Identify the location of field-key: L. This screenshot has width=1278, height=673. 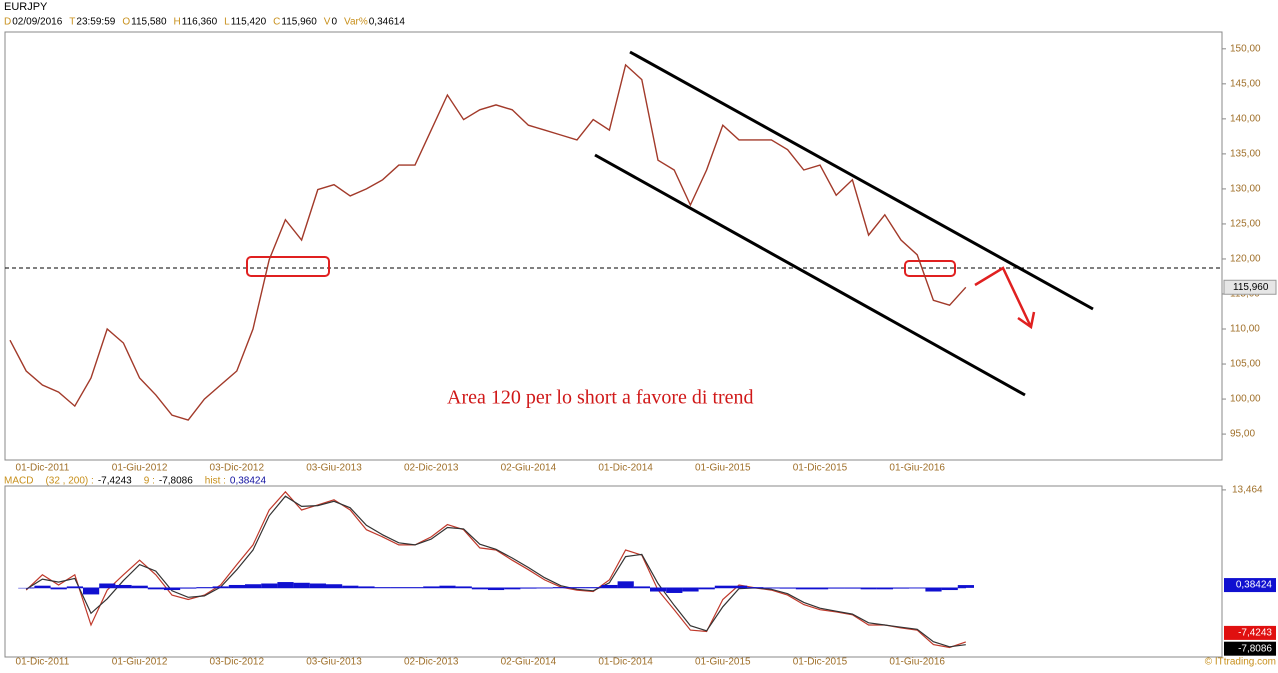
(227, 22).